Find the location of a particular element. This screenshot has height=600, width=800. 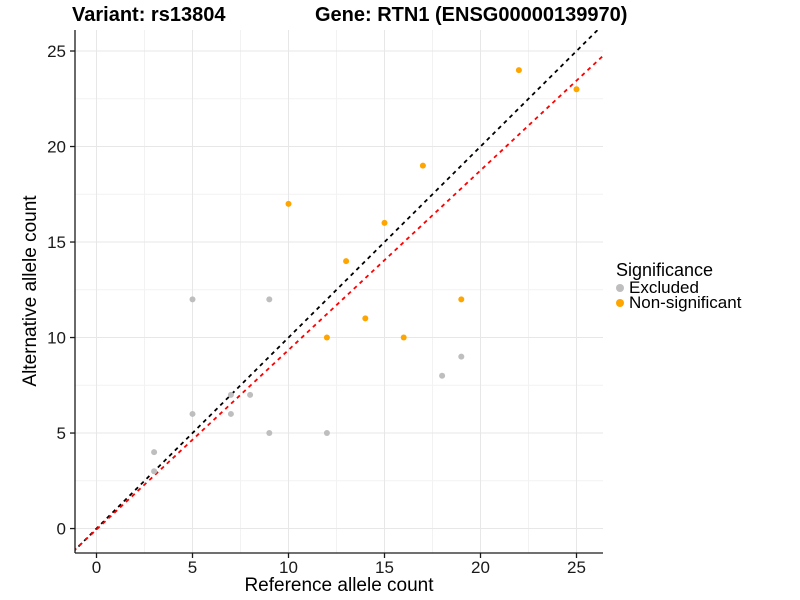

y-tick-label: 25 is located at coordinates (56, 51).